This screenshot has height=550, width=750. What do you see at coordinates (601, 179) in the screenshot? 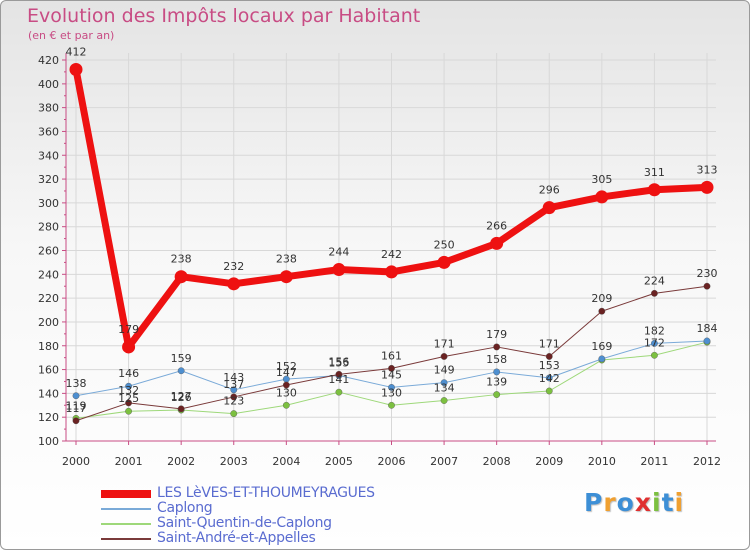
I see `data-label: 305` at bounding box center [601, 179].